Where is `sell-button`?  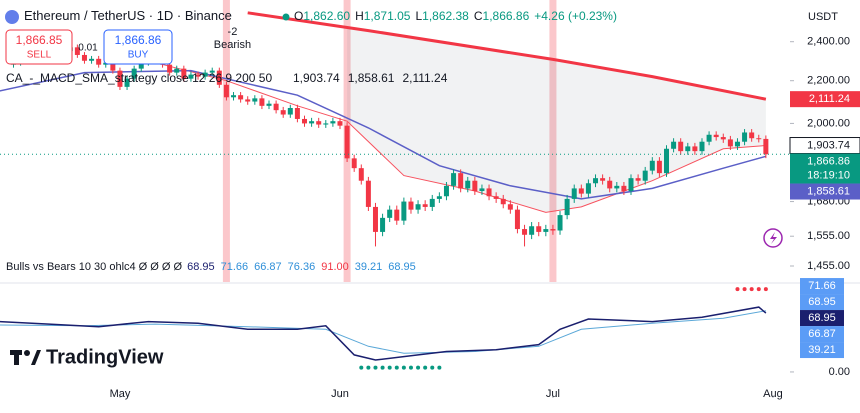
sell-button is located at coordinates (39, 47).